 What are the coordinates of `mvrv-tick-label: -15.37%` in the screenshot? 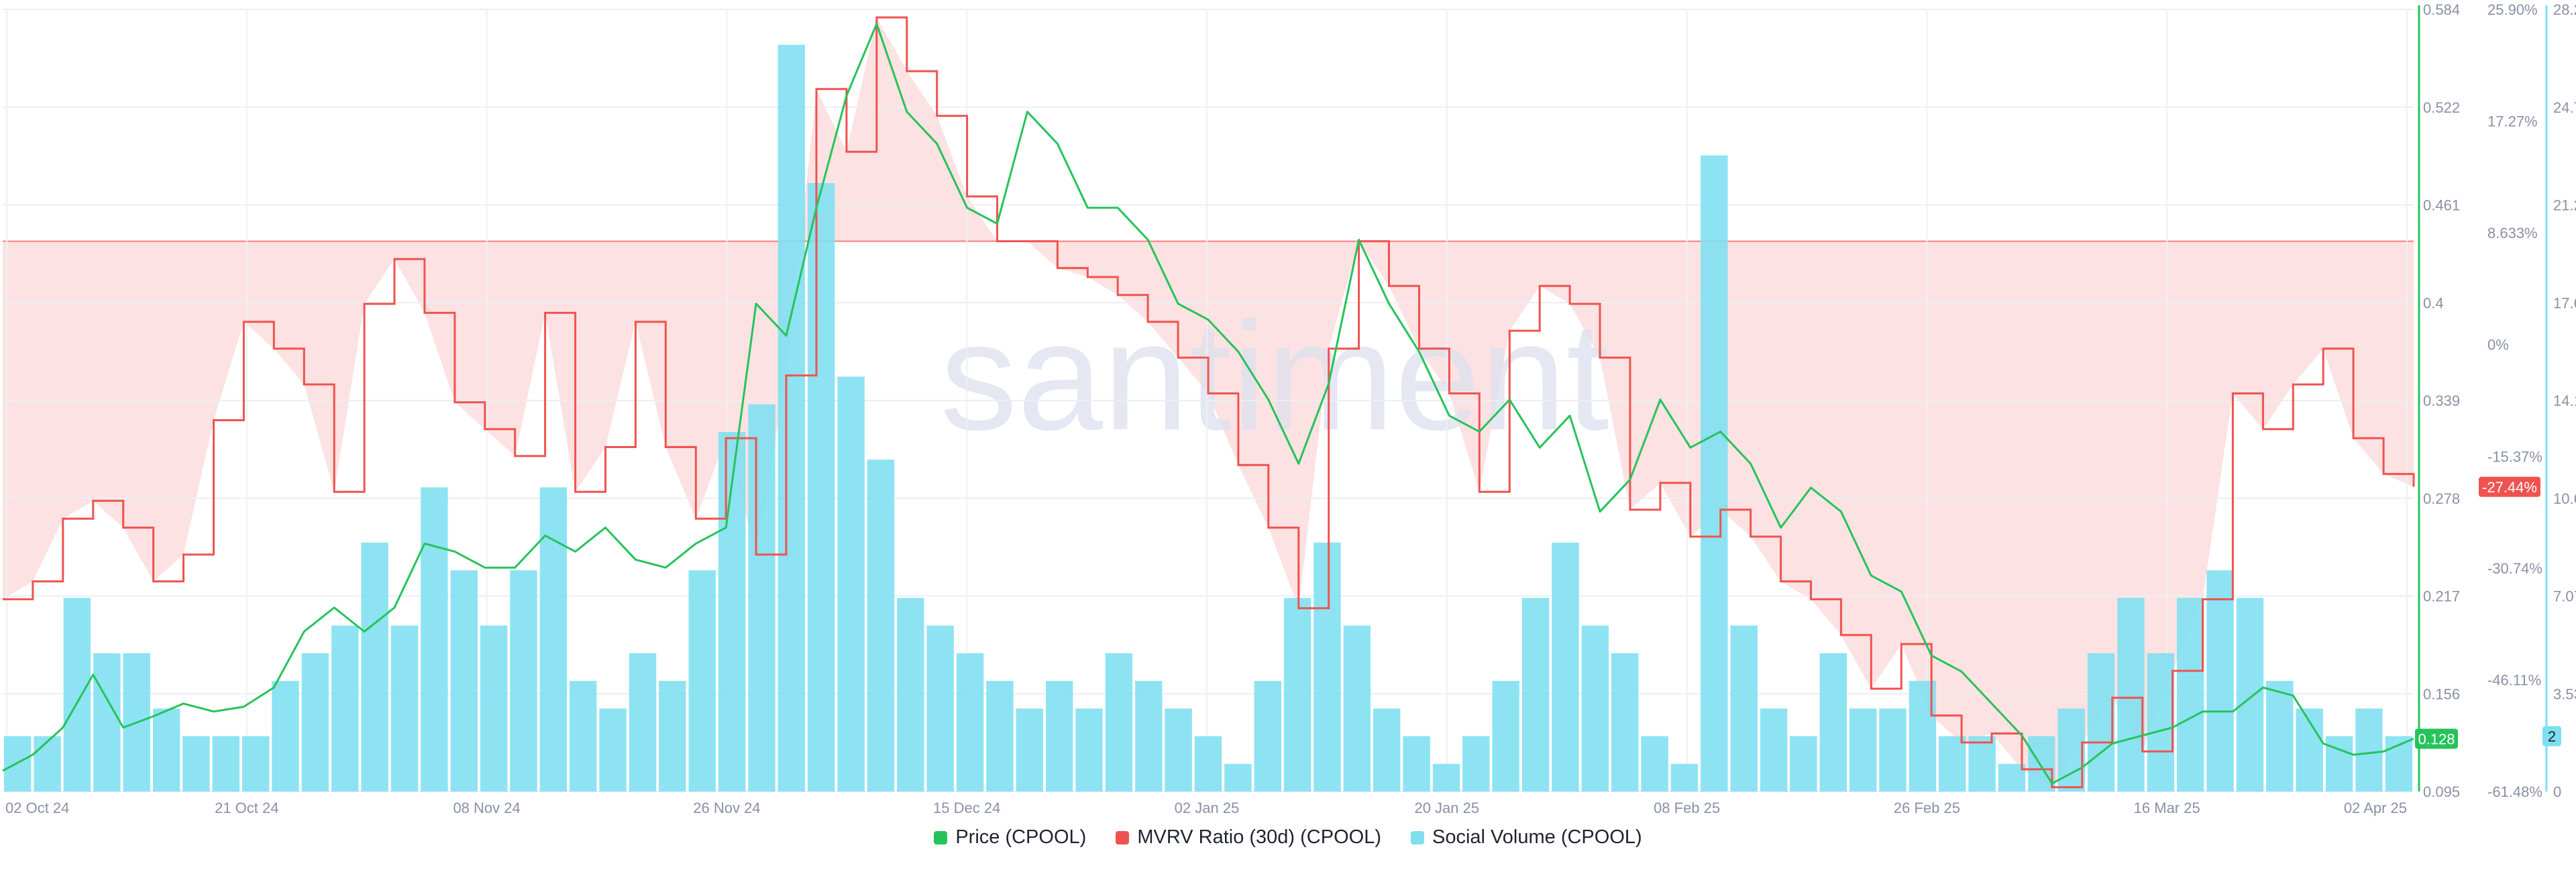 It's located at (2514, 456).